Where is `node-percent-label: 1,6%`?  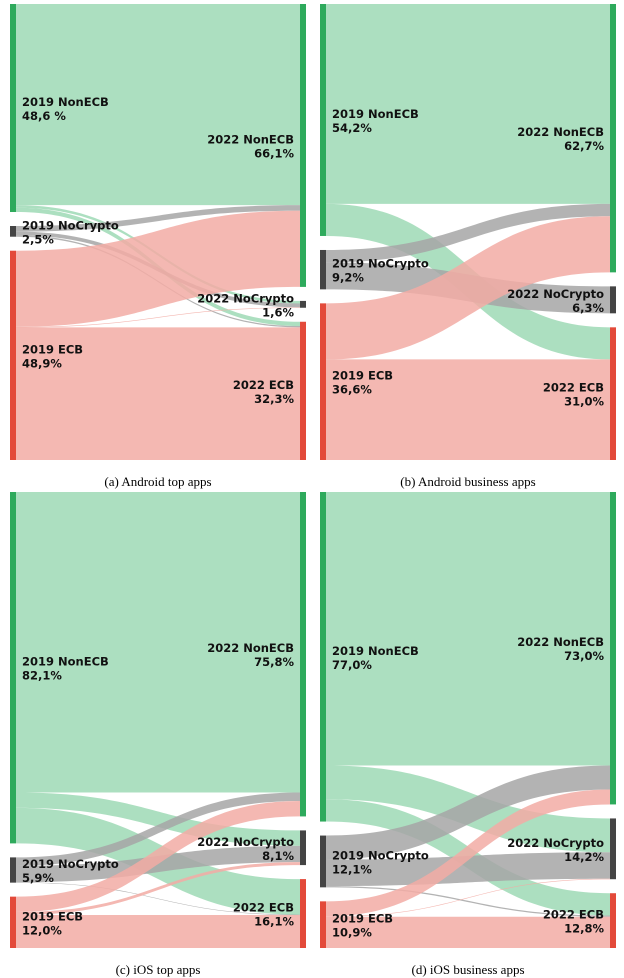
node-percent-label: 1,6% is located at coordinates (278, 312).